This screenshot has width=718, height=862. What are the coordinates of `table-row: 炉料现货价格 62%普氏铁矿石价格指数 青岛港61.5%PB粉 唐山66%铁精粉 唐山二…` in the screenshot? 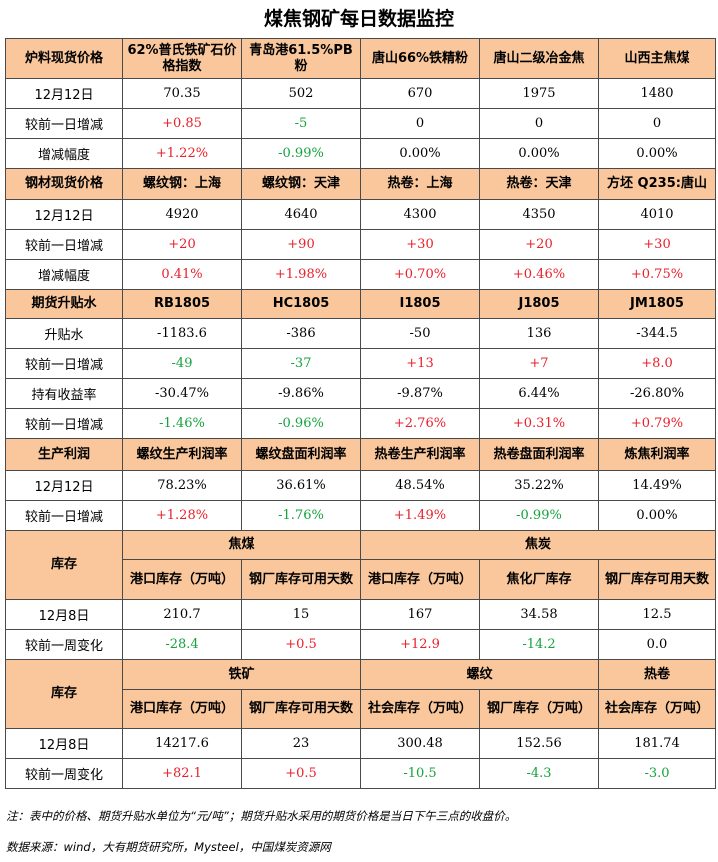 It's located at (360, 58).